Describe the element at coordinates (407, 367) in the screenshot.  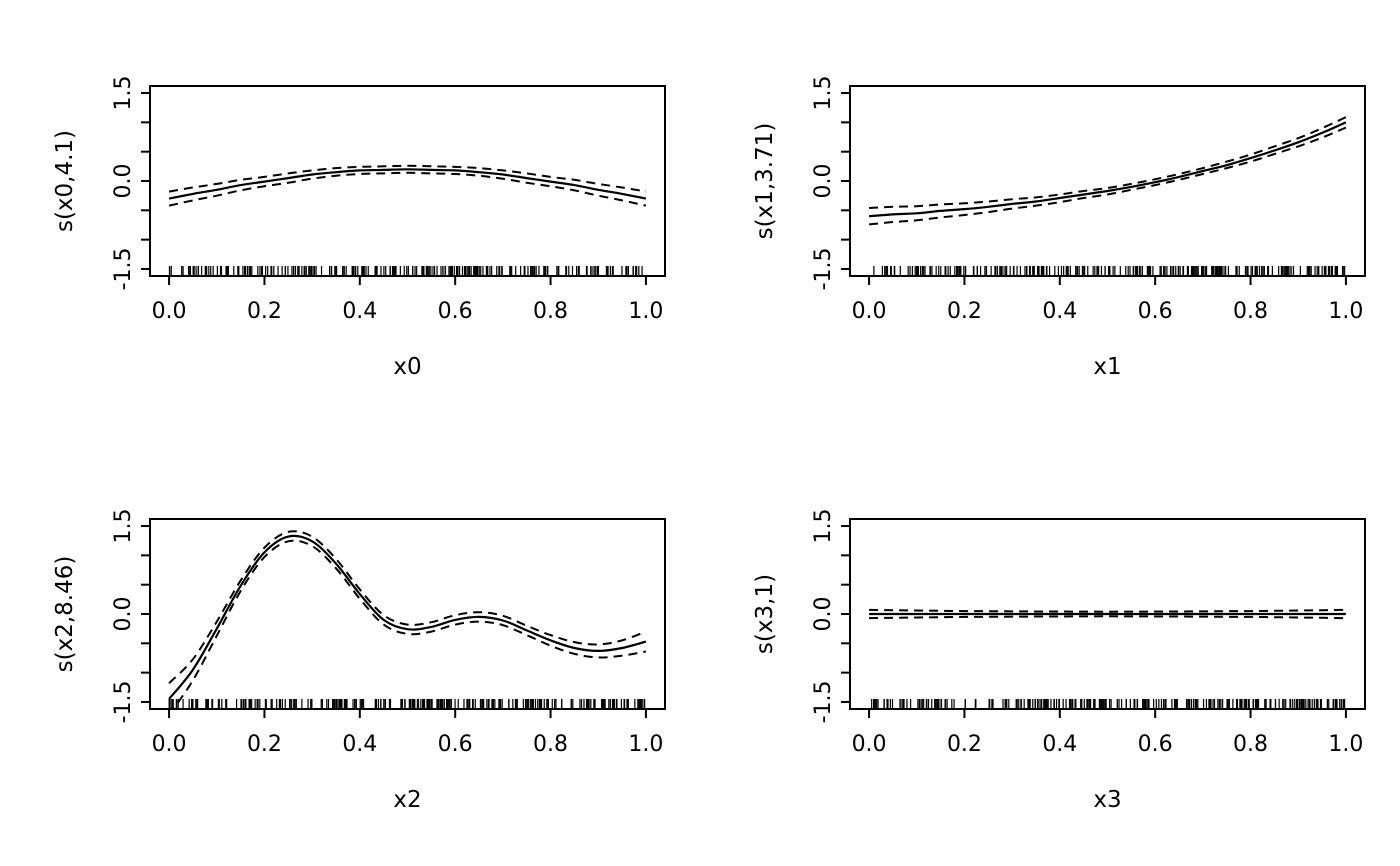
I see `x-axis-label: x0` at that location.